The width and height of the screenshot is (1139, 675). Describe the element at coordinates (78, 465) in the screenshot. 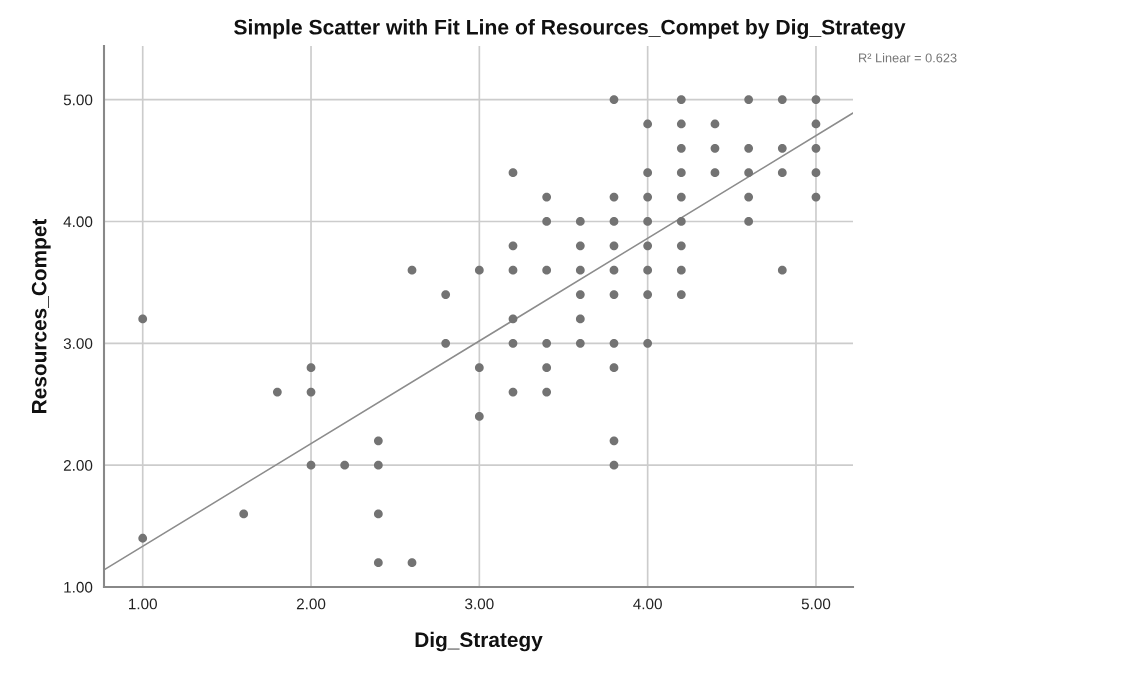

I see `y-tick-label: 2.00` at that location.